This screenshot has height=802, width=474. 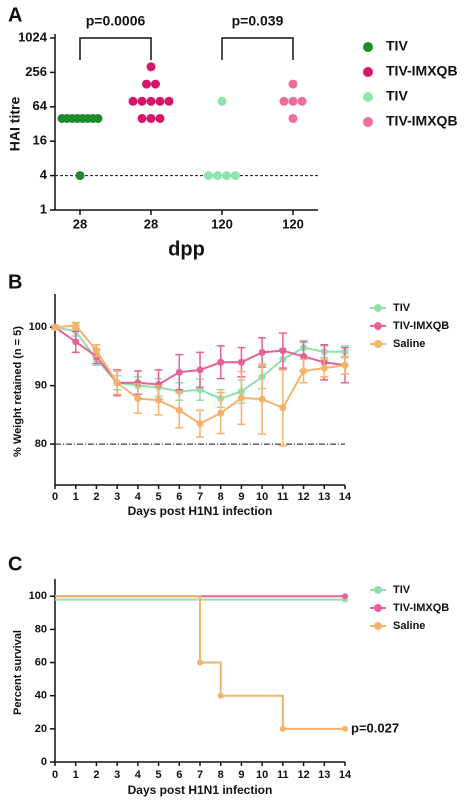 I want to click on y-tick-label: 4, so click(x=44, y=174).